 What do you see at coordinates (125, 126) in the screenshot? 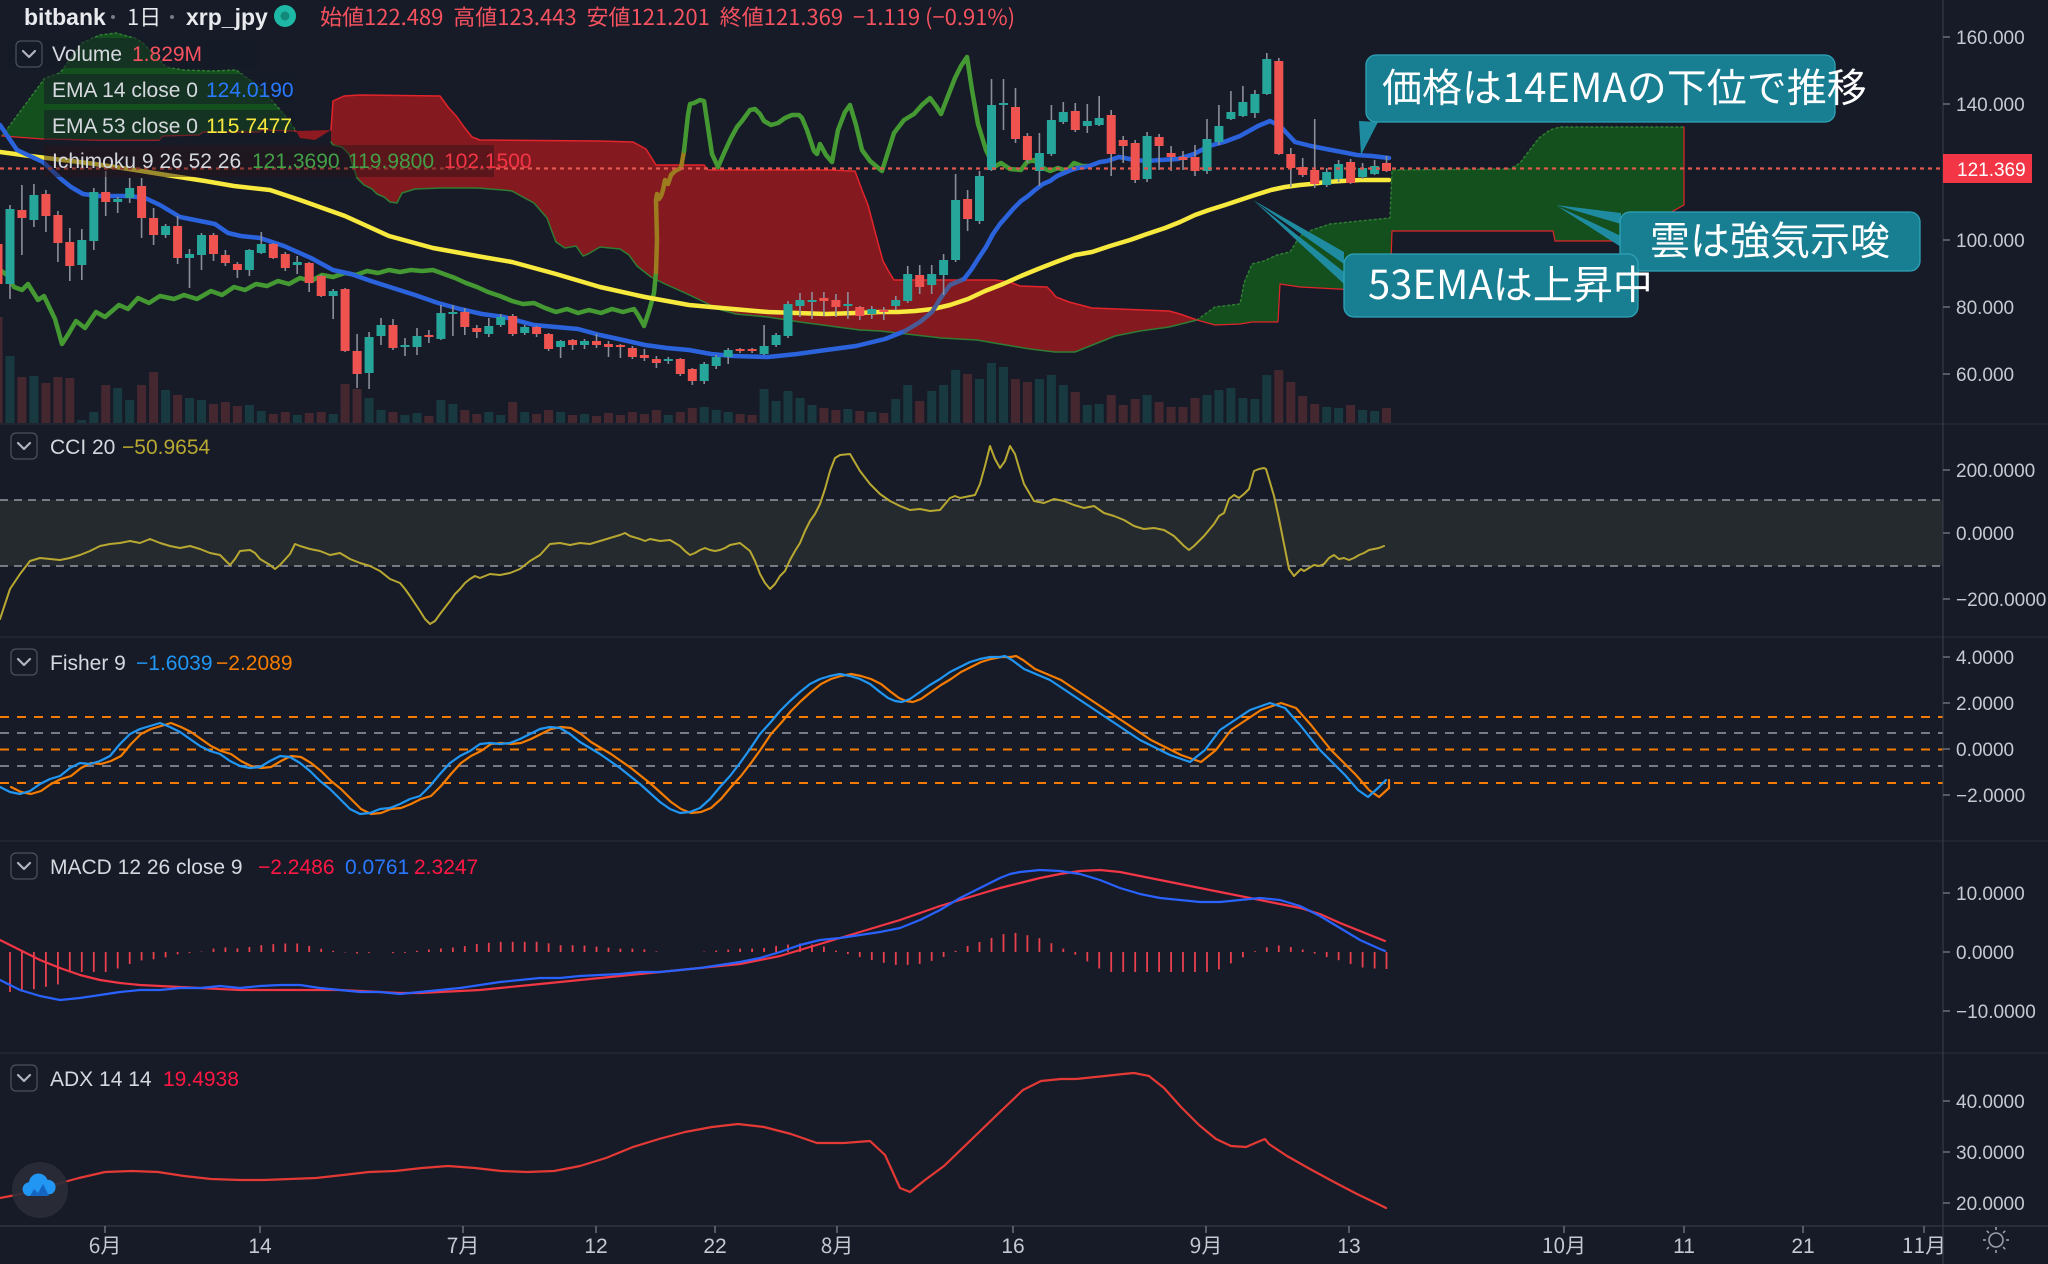
I see `svg-text: EMA 53 close 0` at bounding box center [125, 126].